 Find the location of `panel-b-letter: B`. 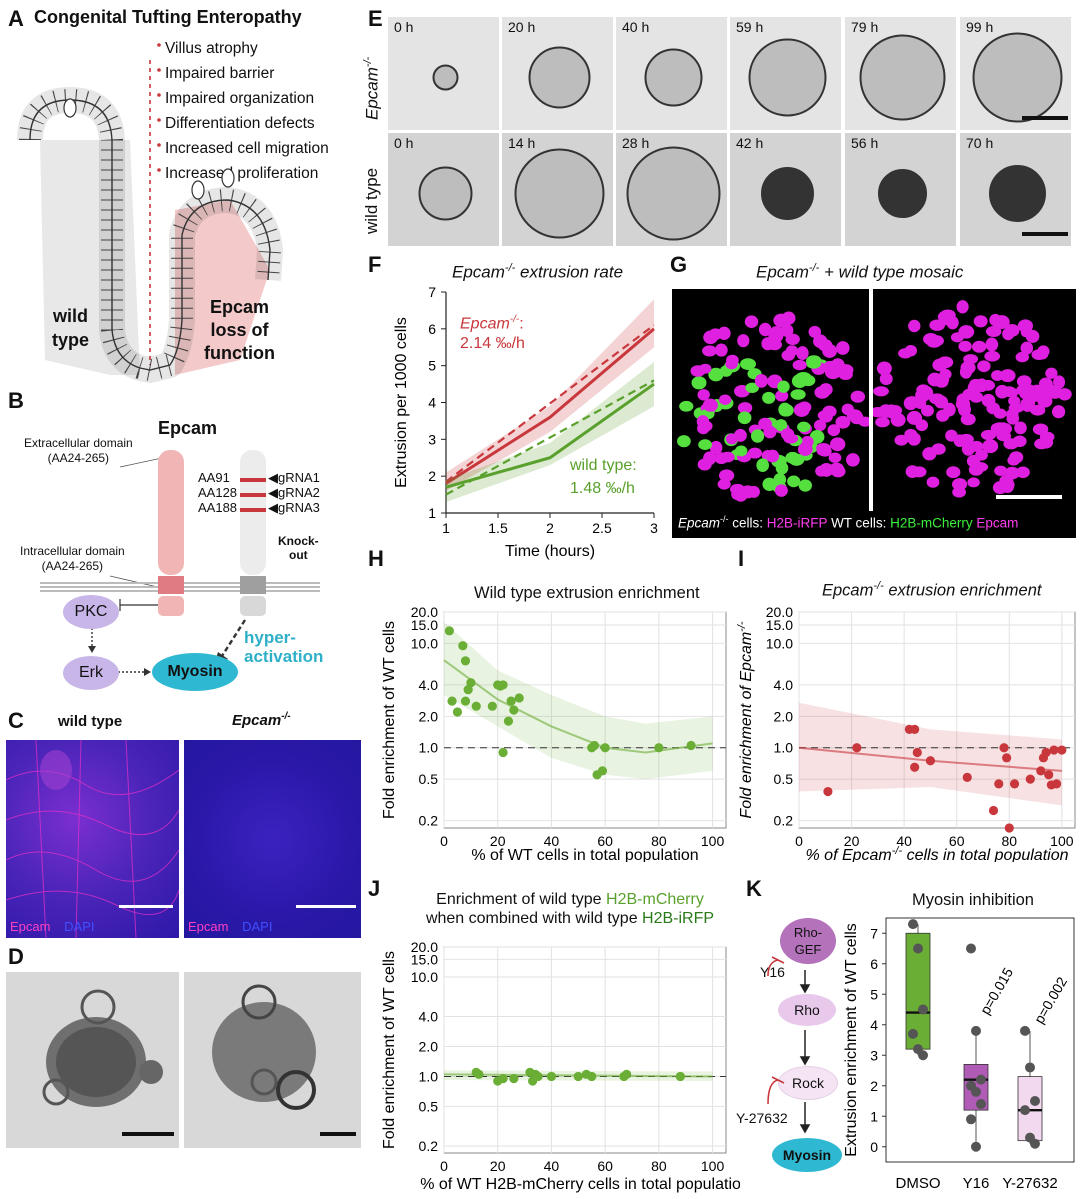

panel-b-letter: B is located at coordinates (16, 400).